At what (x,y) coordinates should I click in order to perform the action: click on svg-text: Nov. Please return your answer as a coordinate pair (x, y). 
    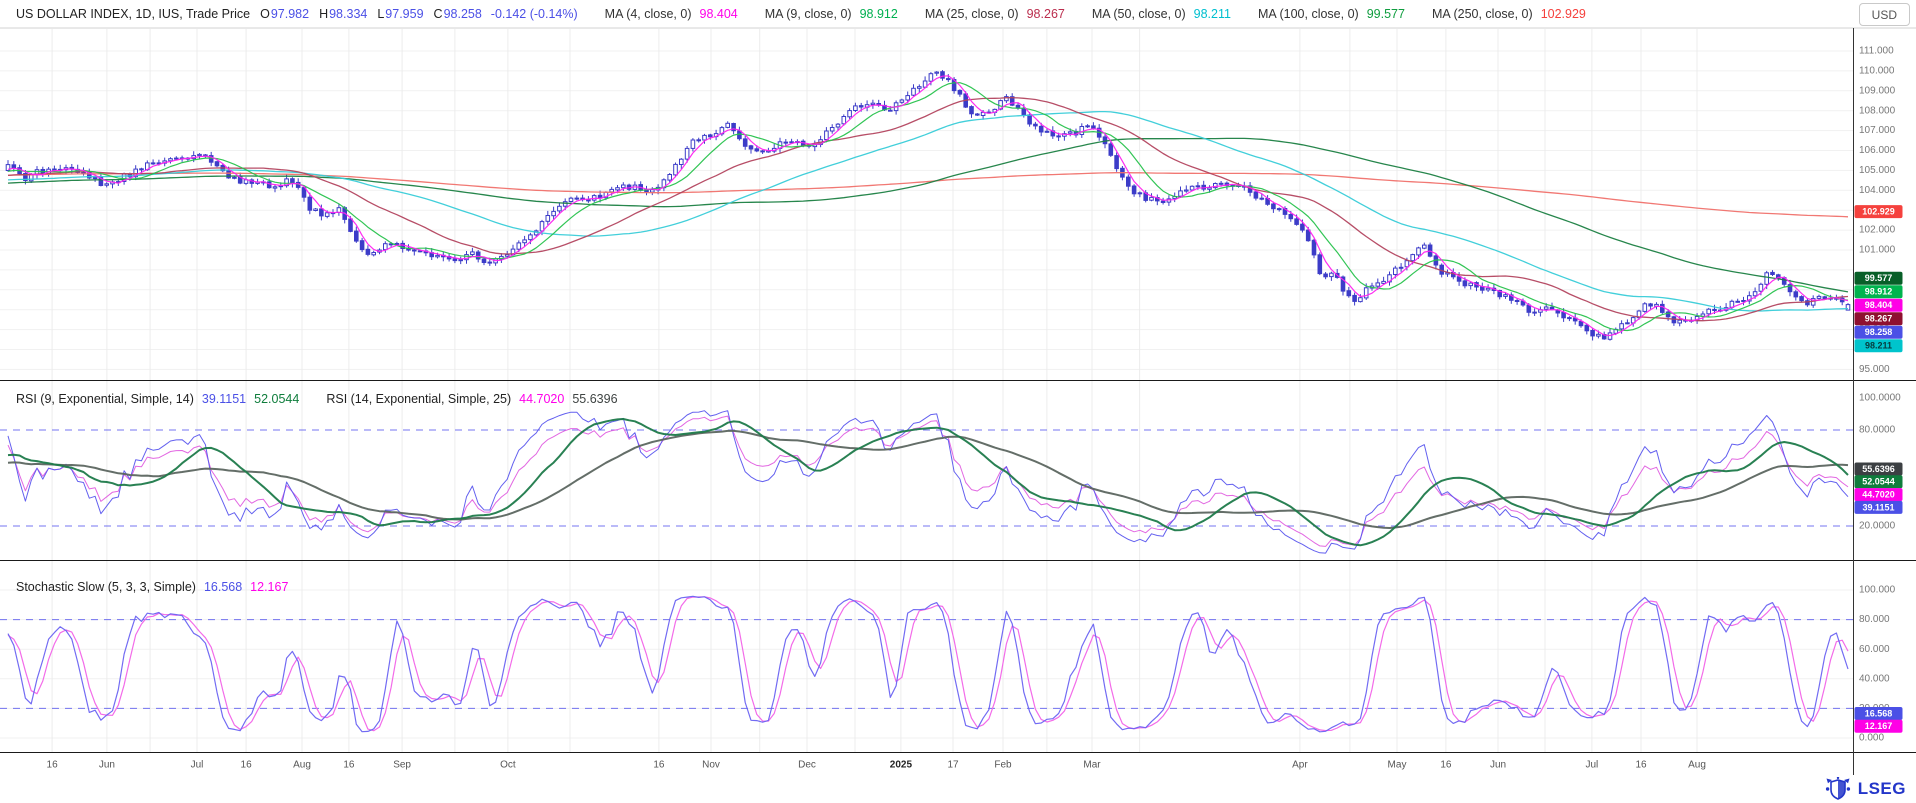
    Looking at the image, I should click on (711, 765).